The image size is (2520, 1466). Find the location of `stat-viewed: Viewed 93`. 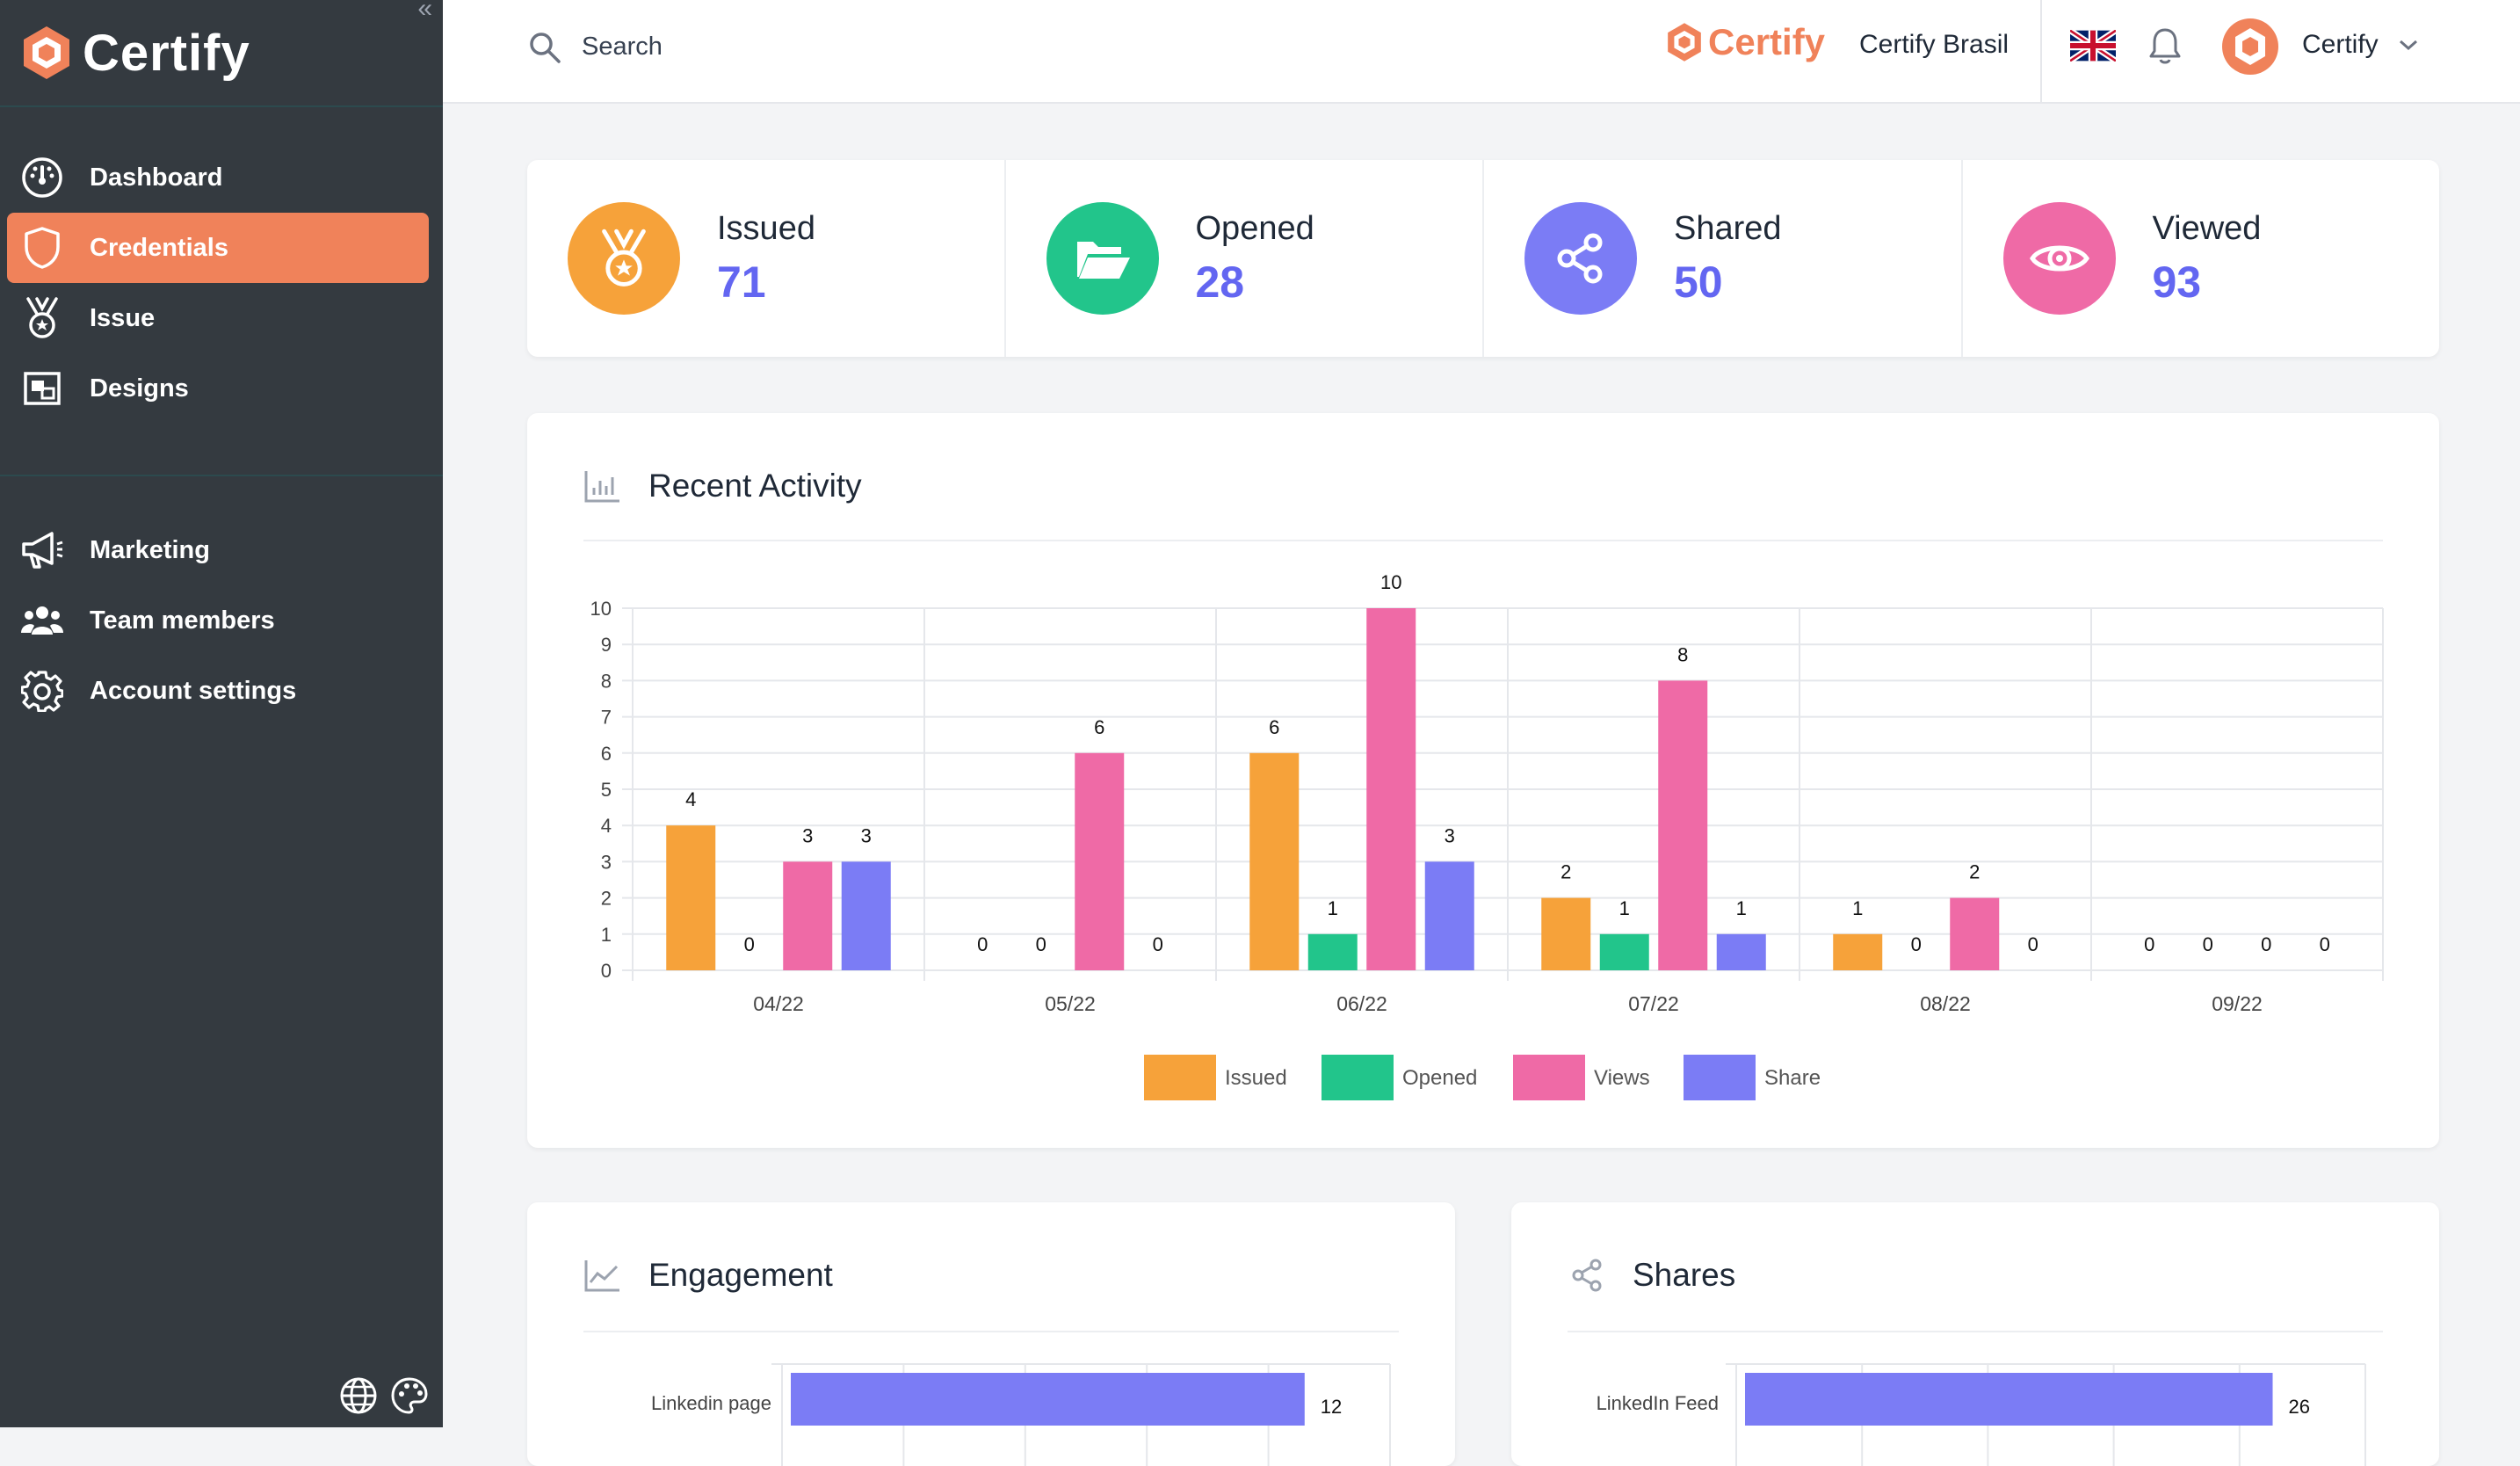

stat-viewed: Viewed 93 is located at coordinates (2201, 258).